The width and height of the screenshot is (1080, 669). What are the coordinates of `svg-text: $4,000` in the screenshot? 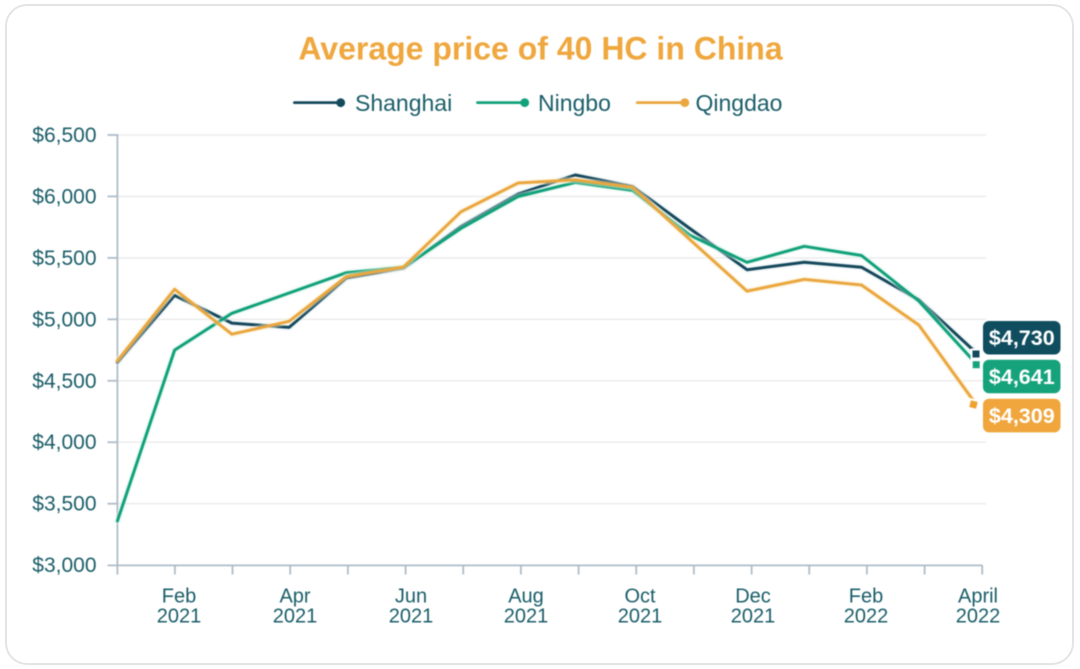 It's located at (64, 442).